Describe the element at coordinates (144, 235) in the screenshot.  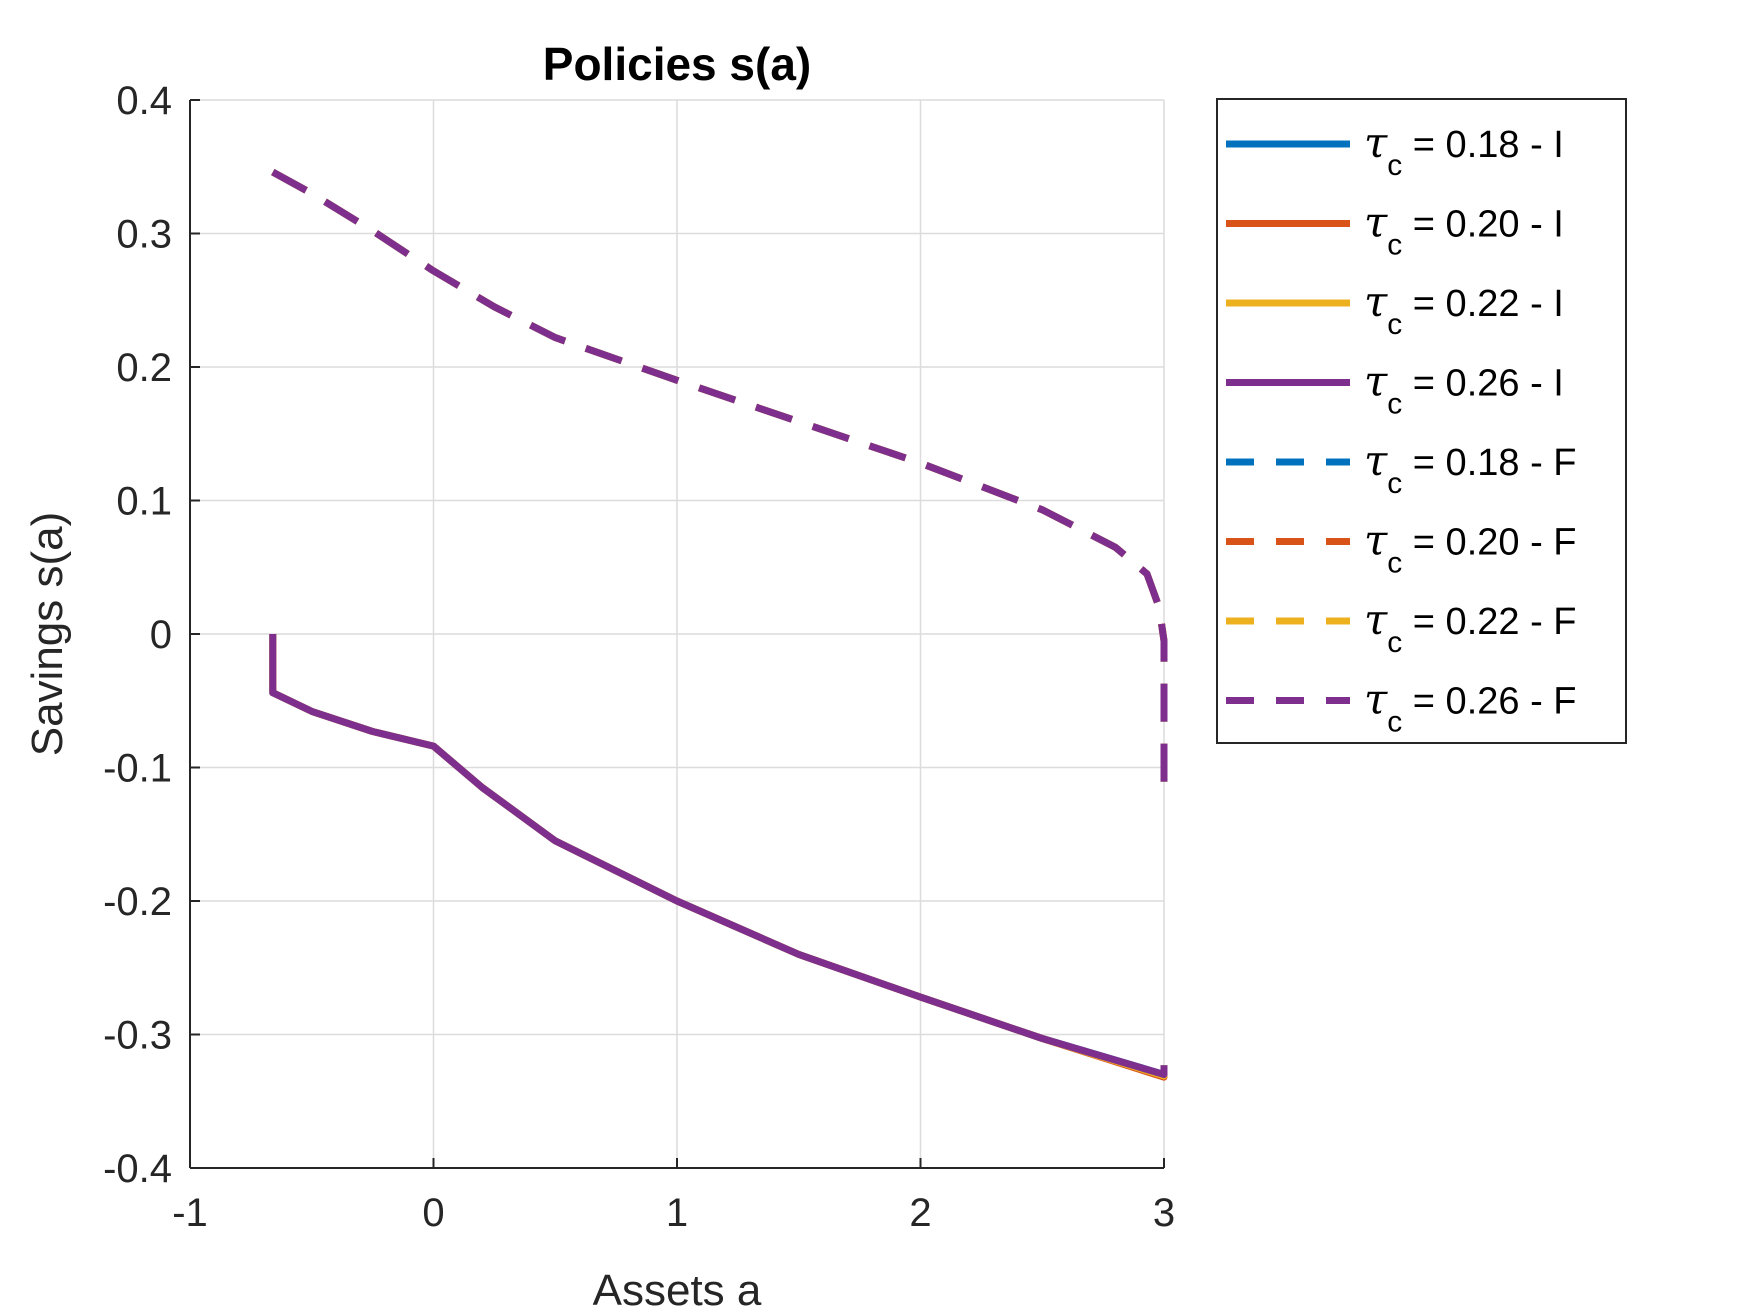
I see `y-tick-label: 0.3` at that location.